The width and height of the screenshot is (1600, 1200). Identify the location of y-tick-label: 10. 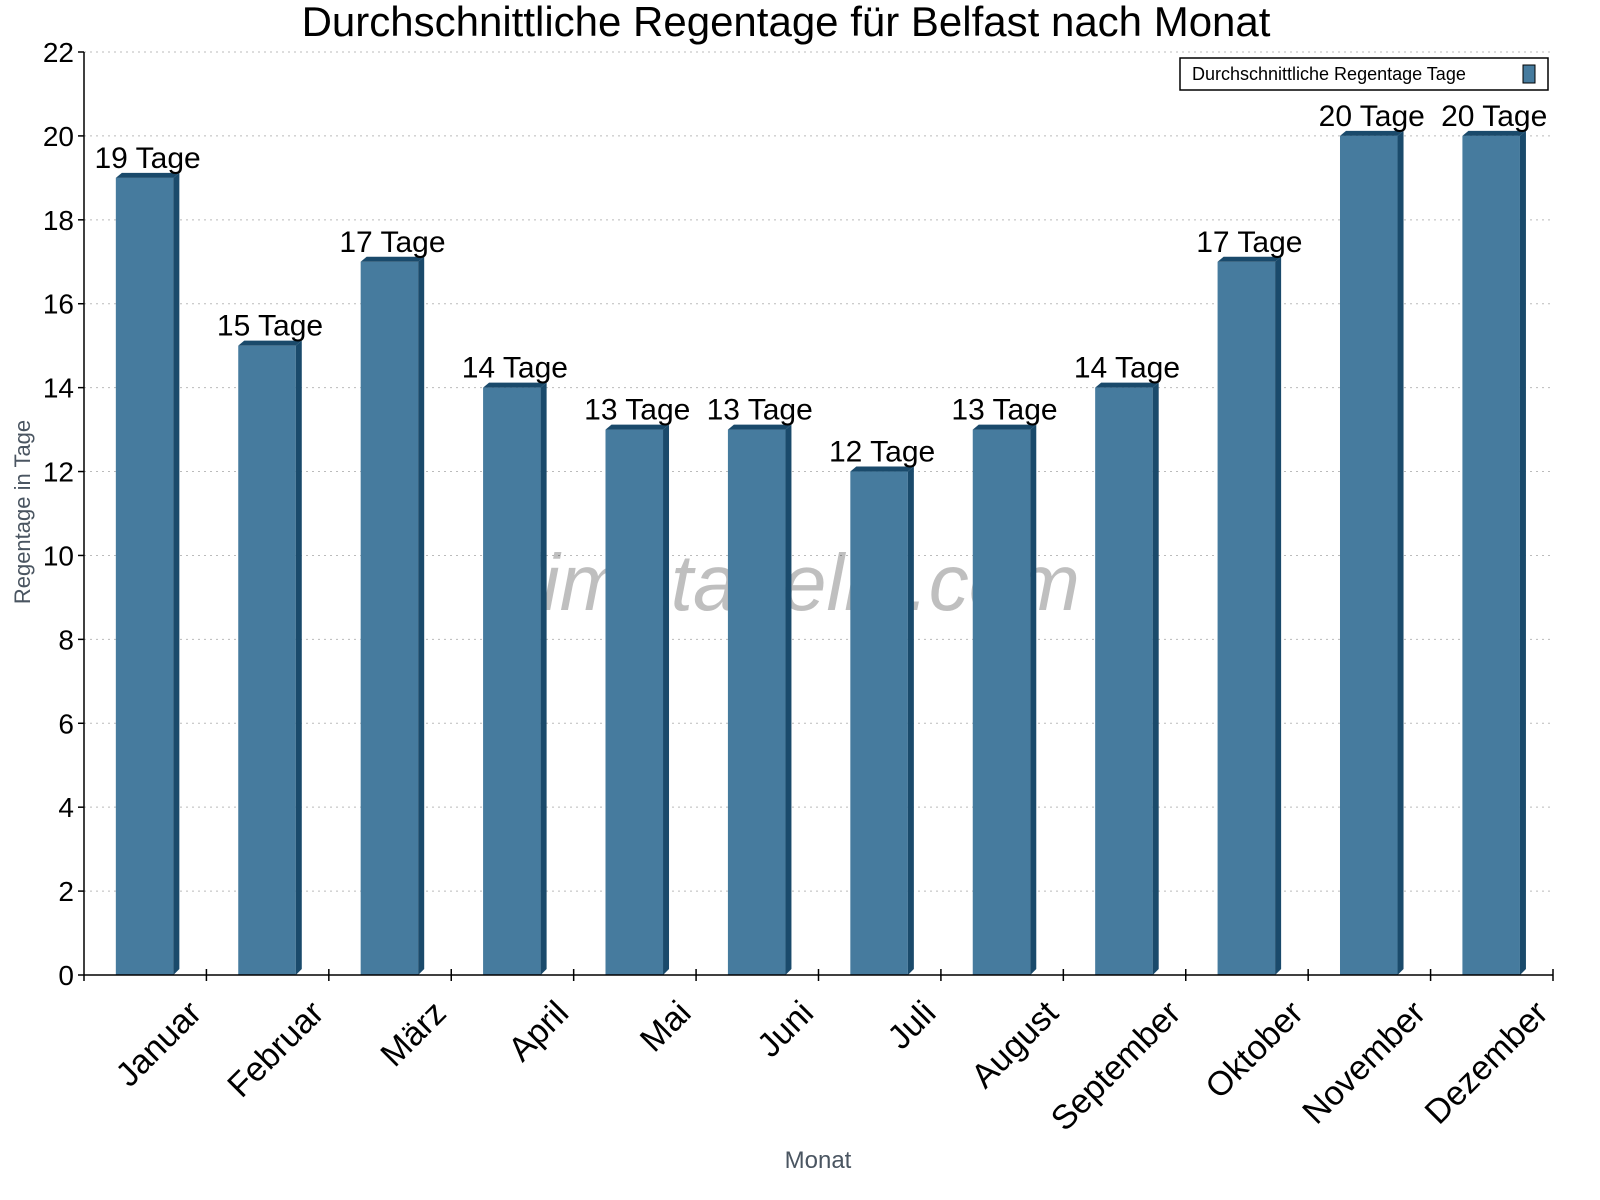
(58, 555).